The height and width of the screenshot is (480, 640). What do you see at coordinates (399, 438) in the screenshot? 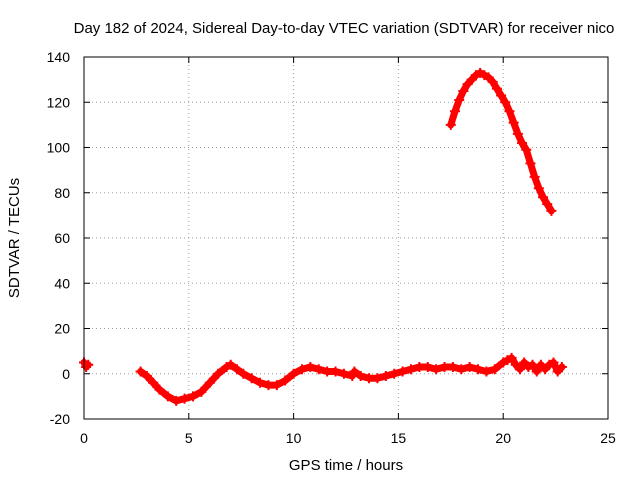
I see `x-tick-label: 15` at bounding box center [399, 438].